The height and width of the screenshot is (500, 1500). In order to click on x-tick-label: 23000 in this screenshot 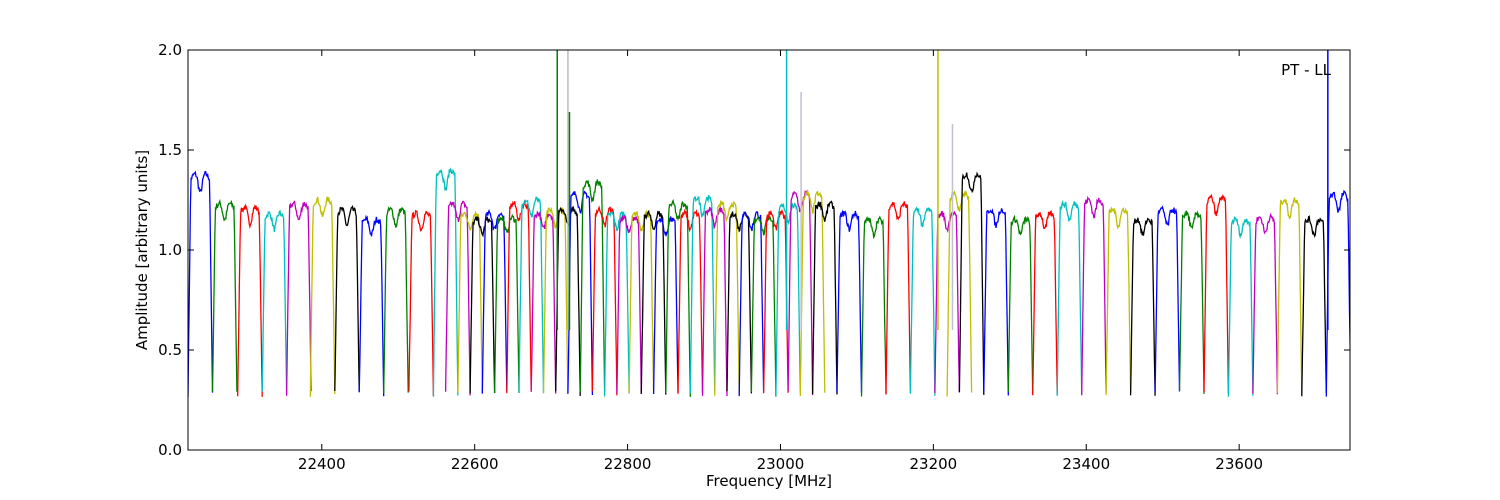, I will do `click(781, 464)`.